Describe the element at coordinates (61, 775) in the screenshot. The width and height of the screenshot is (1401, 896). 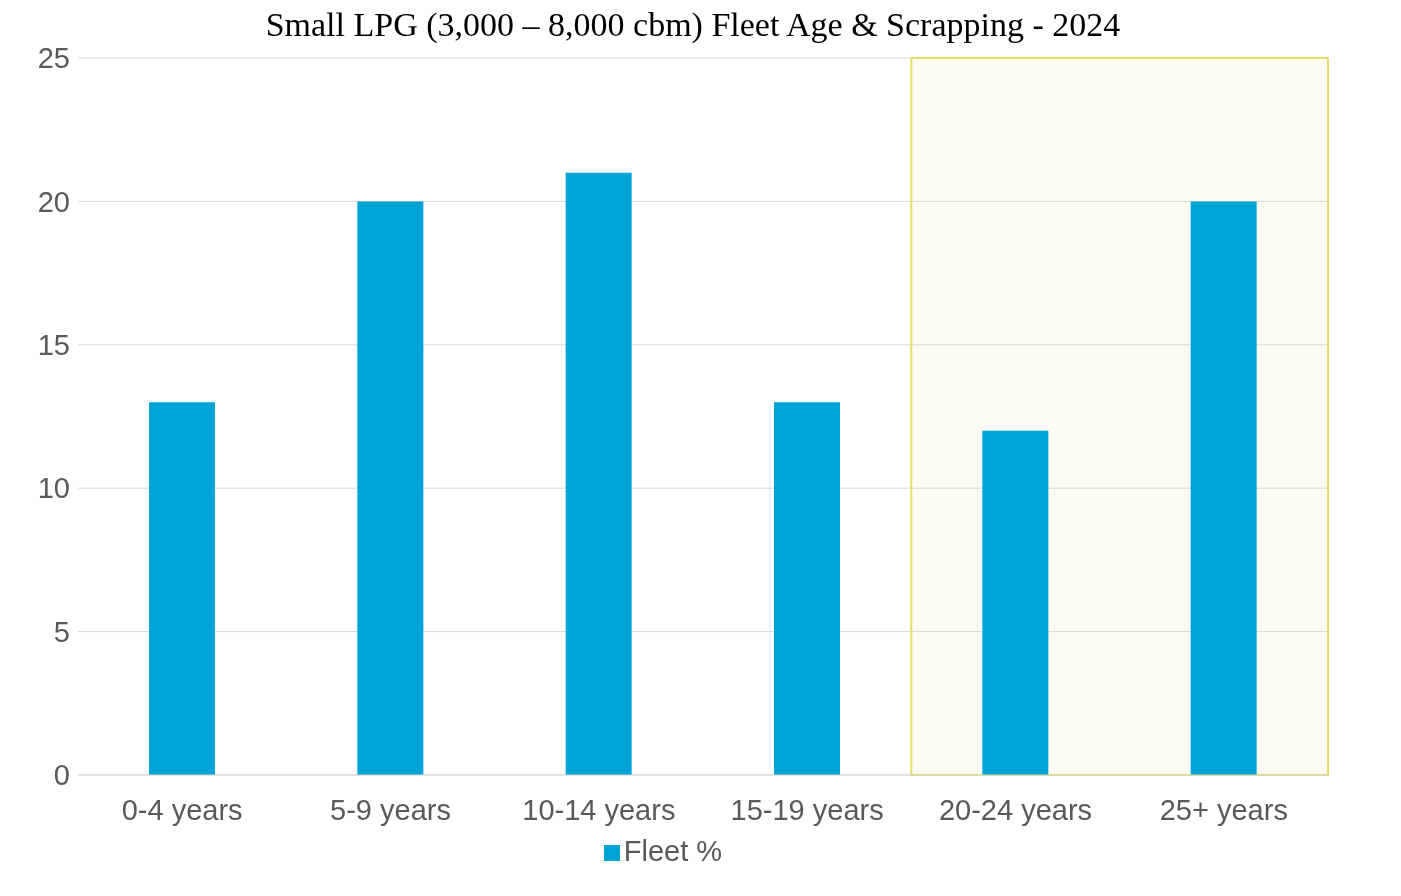
I see `y-tick-label: 0` at that location.